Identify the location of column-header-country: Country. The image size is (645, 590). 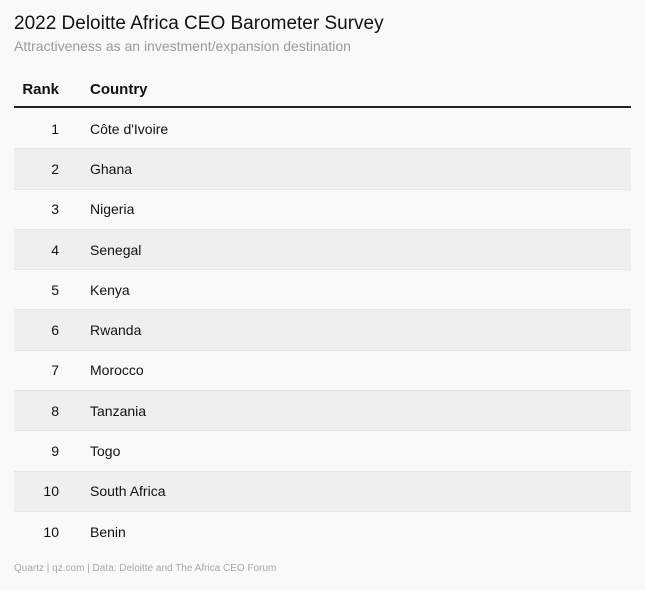
(119, 89).